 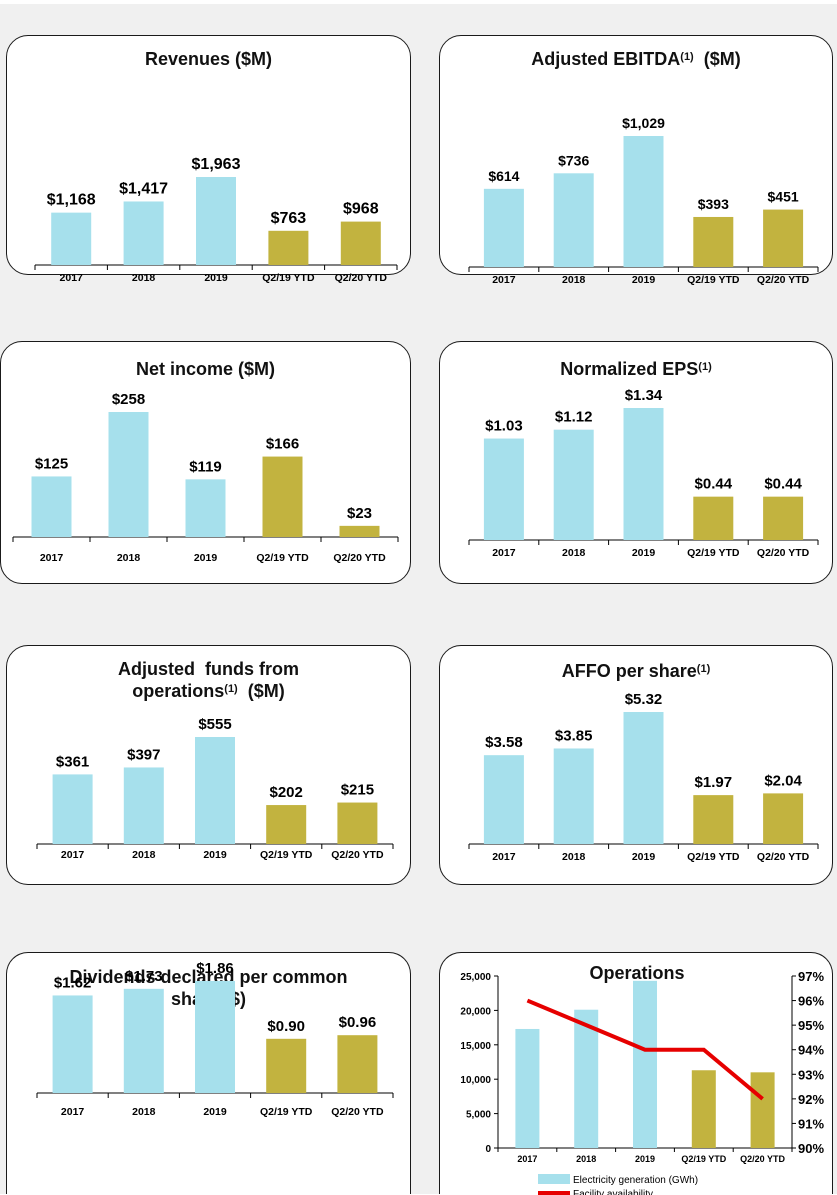 What do you see at coordinates (811, 1001) in the screenshot?
I see `operations-right-tick-label: 96%` at bounding box center [811, 1001].